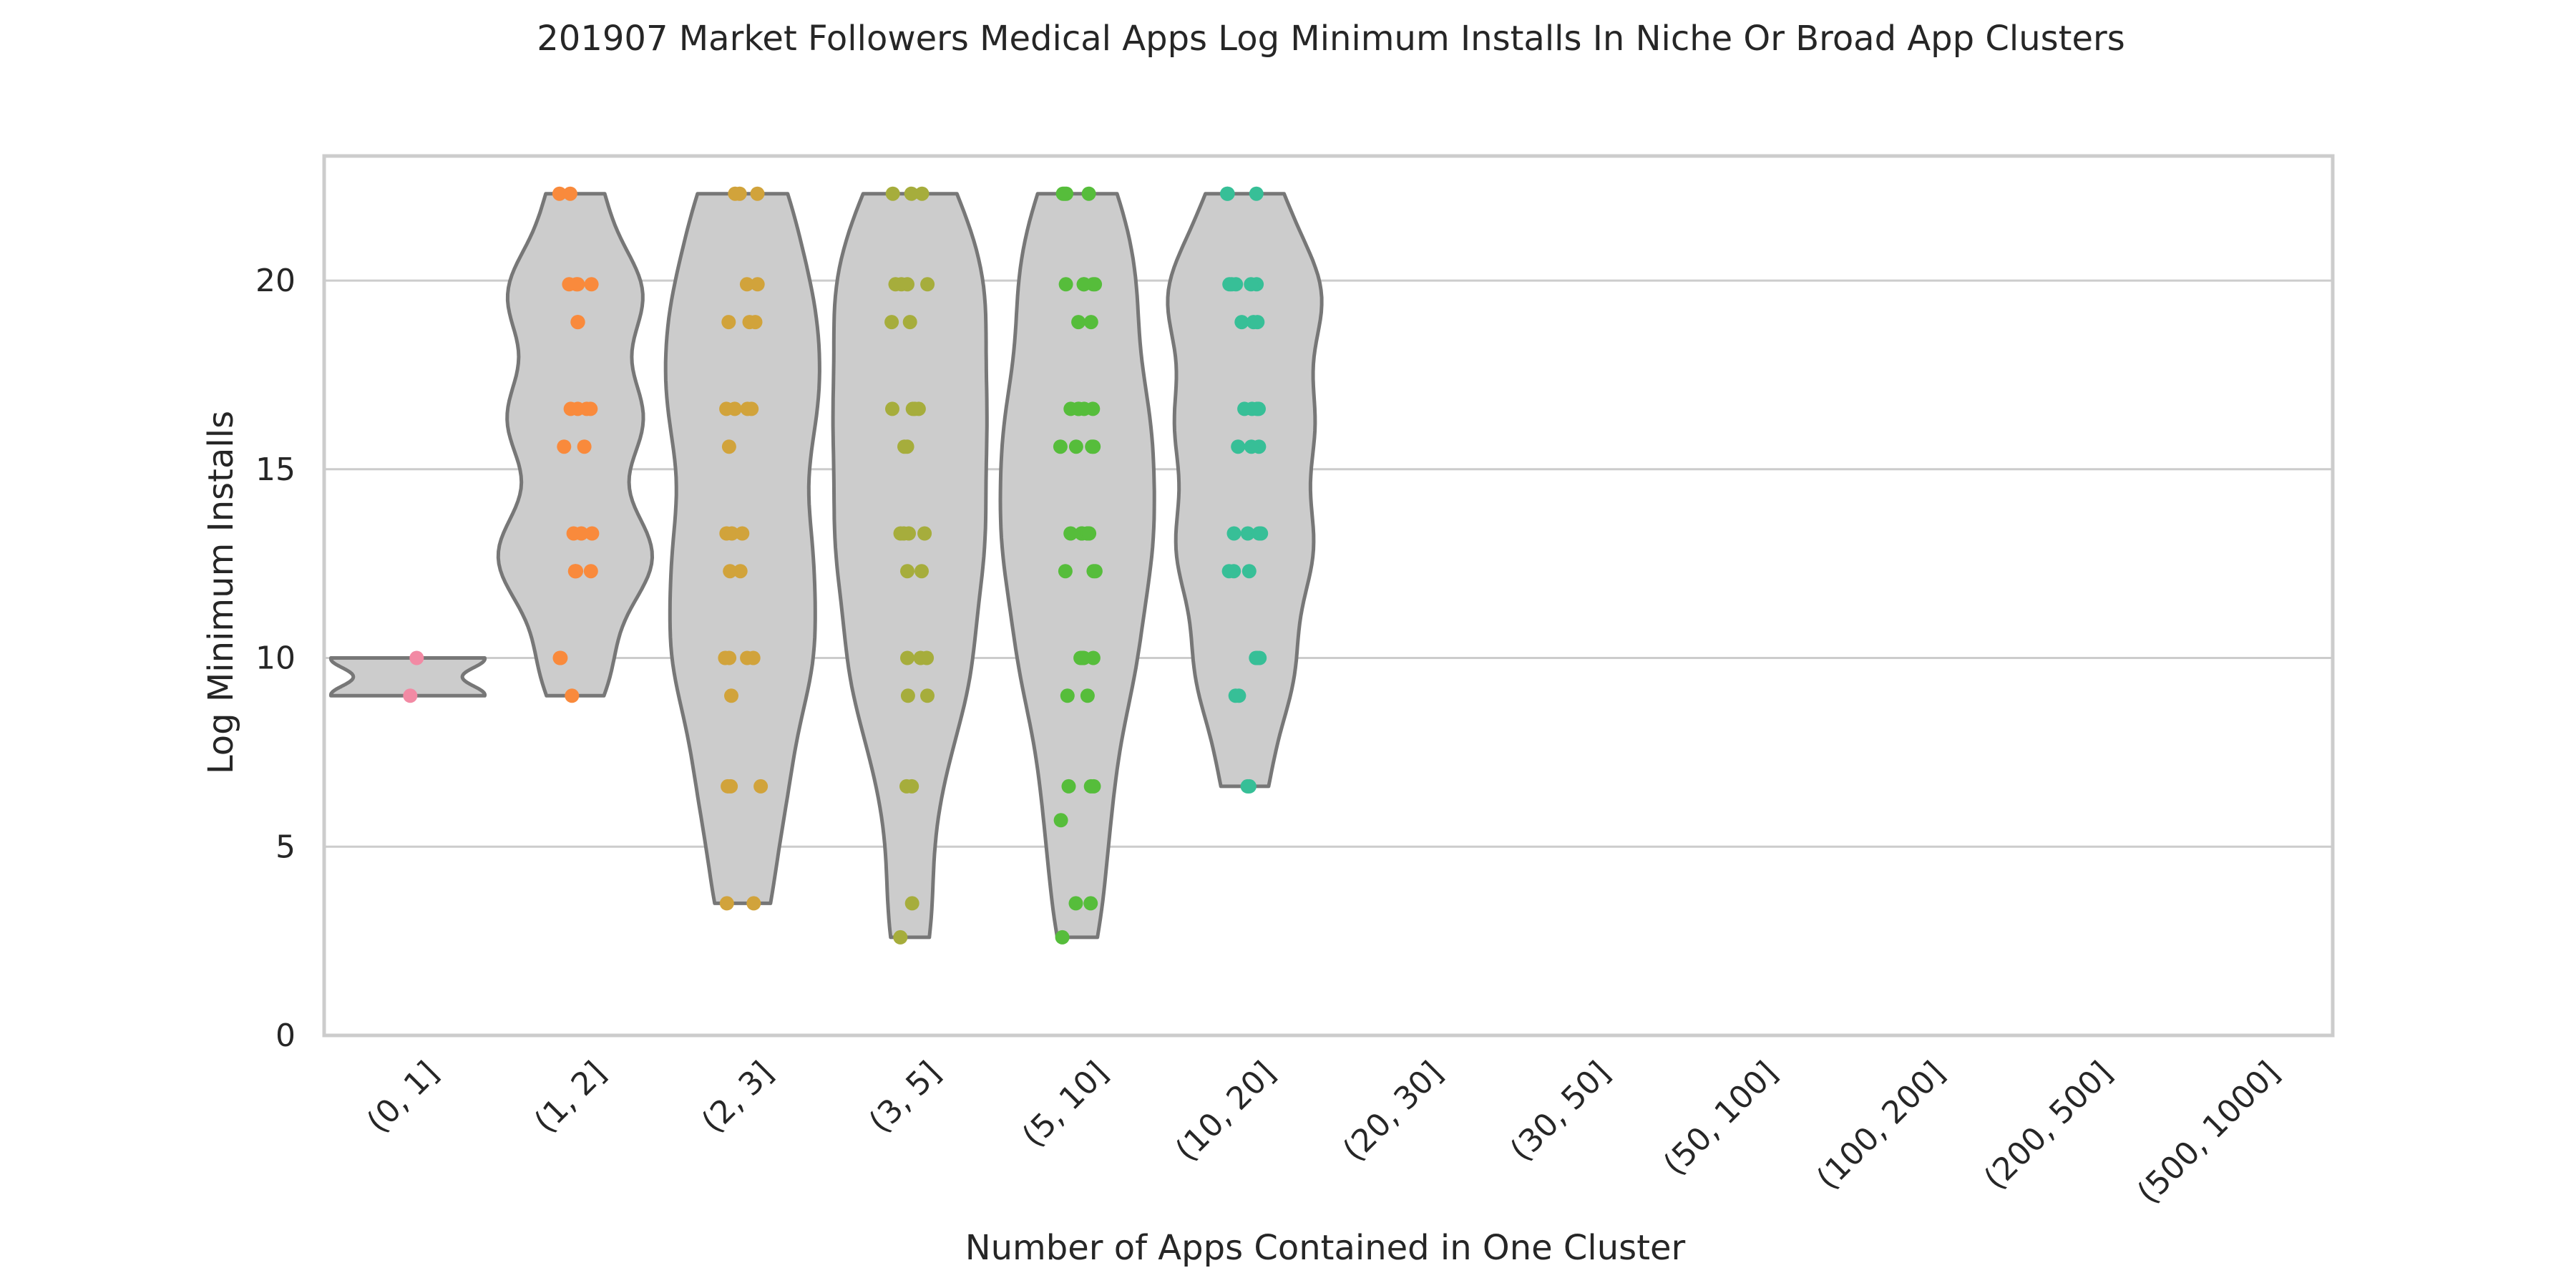 This screenshot has height=1288, width=2576. What do you see at coordinates (2208, 1133) in the screenshot?
I see `x-tick-label: (500, 1000]` at bounding box center [2208, 1133].